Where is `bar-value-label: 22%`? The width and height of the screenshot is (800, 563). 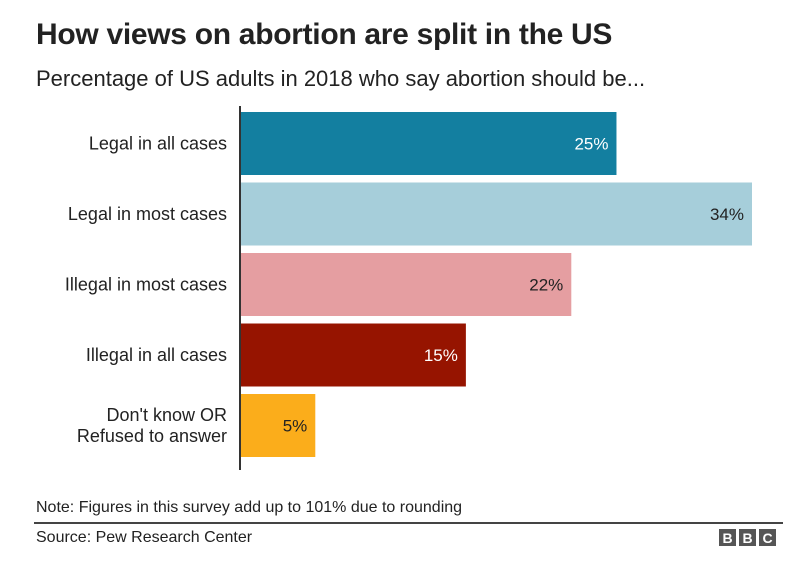
bar-value-label: 22% is located at coordinates (546, 285).